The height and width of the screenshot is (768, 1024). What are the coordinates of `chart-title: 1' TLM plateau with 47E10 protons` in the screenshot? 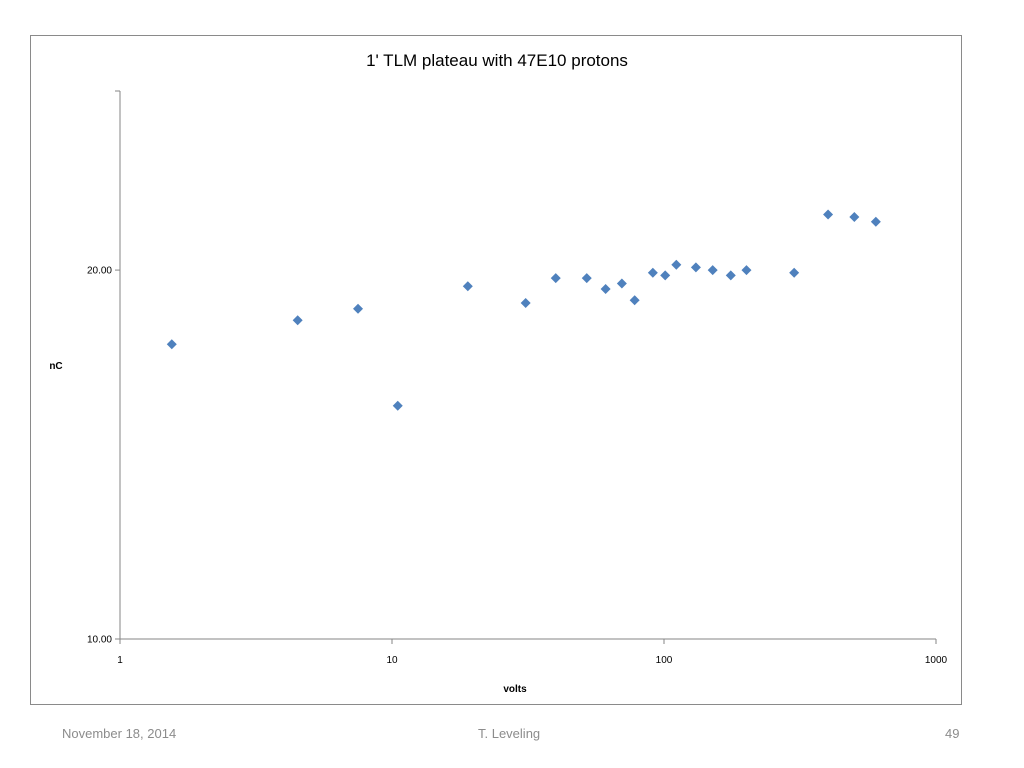 It's located at (497, 60).